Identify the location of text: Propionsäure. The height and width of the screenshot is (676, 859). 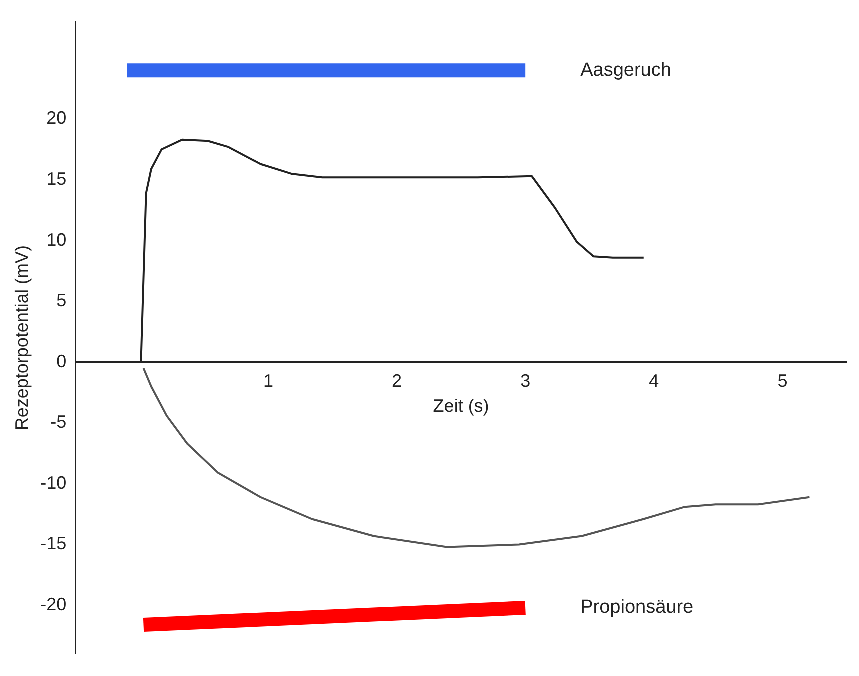
(637, 607).